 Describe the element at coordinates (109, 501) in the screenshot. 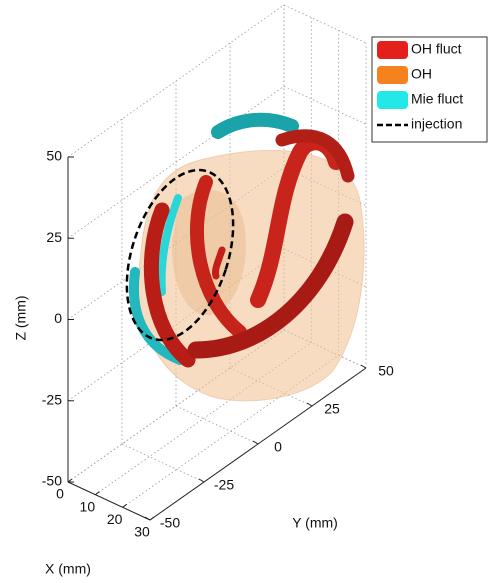

I see `x-axis` at that location.